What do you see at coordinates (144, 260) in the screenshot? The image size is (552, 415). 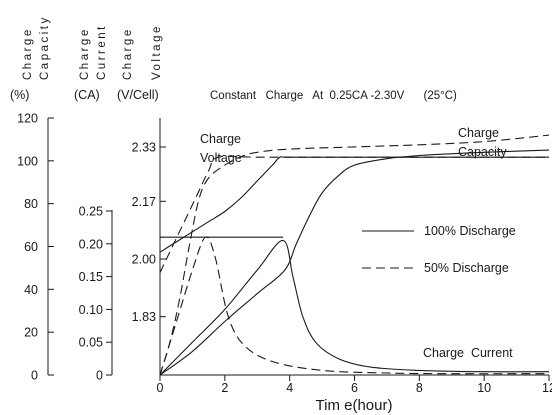 I see `voltage-tick-label: 2.00` at bounding box center [144, 260].